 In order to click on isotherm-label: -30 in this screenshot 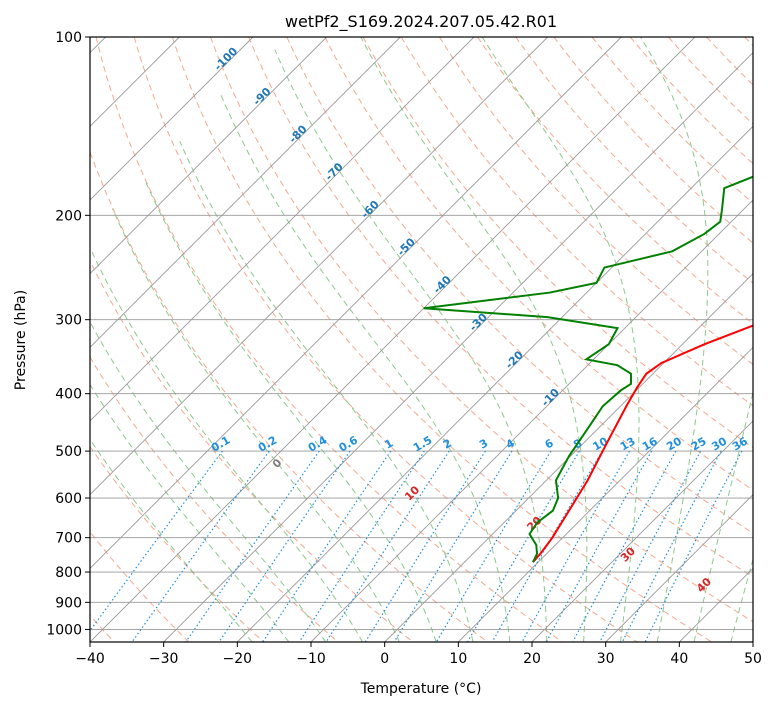, I will do `click(478, 321)`.